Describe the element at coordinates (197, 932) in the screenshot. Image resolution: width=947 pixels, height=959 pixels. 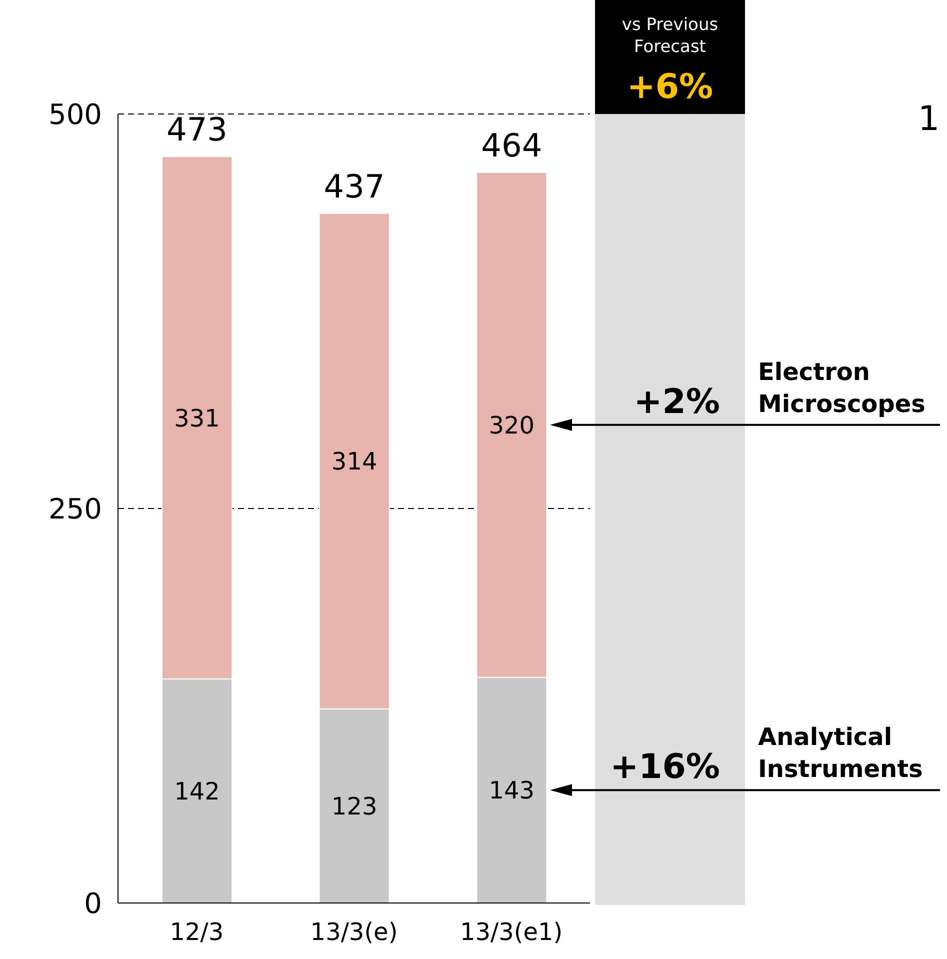
I see `x-tick-label: 12/3` at that location.